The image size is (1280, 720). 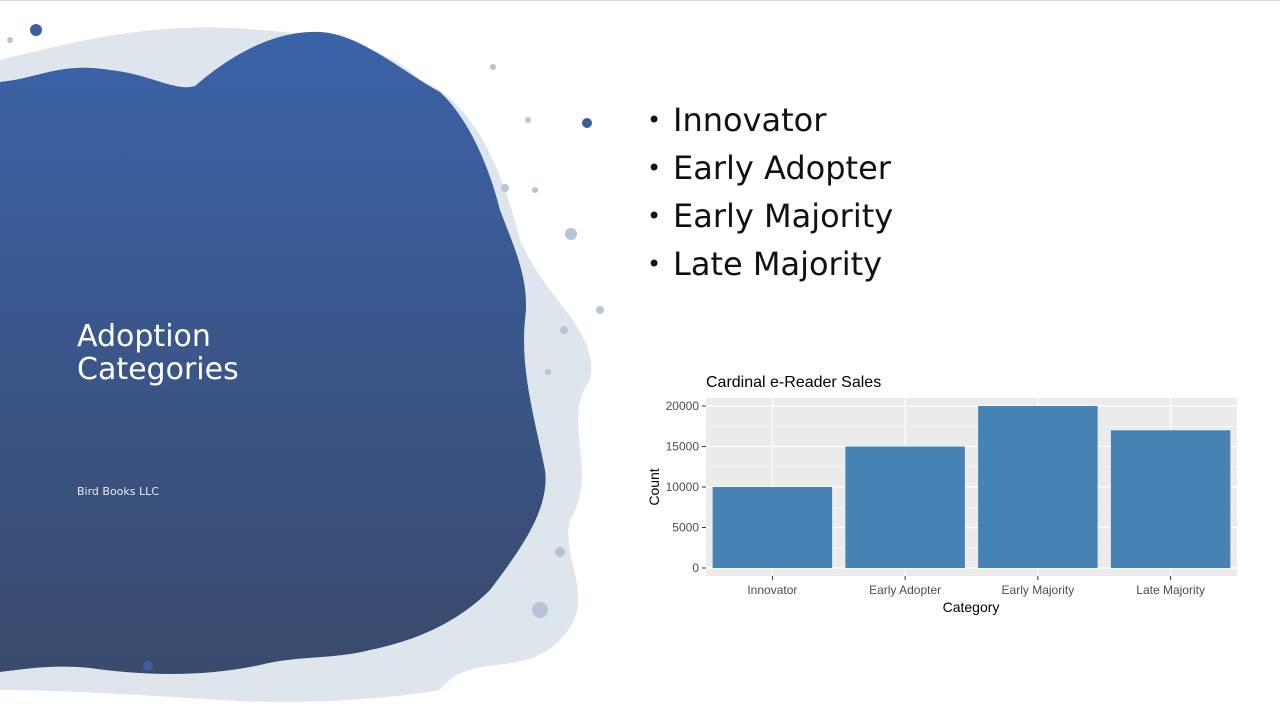 I want to click on y-tick-label: 0, so click(x=695, y=568).